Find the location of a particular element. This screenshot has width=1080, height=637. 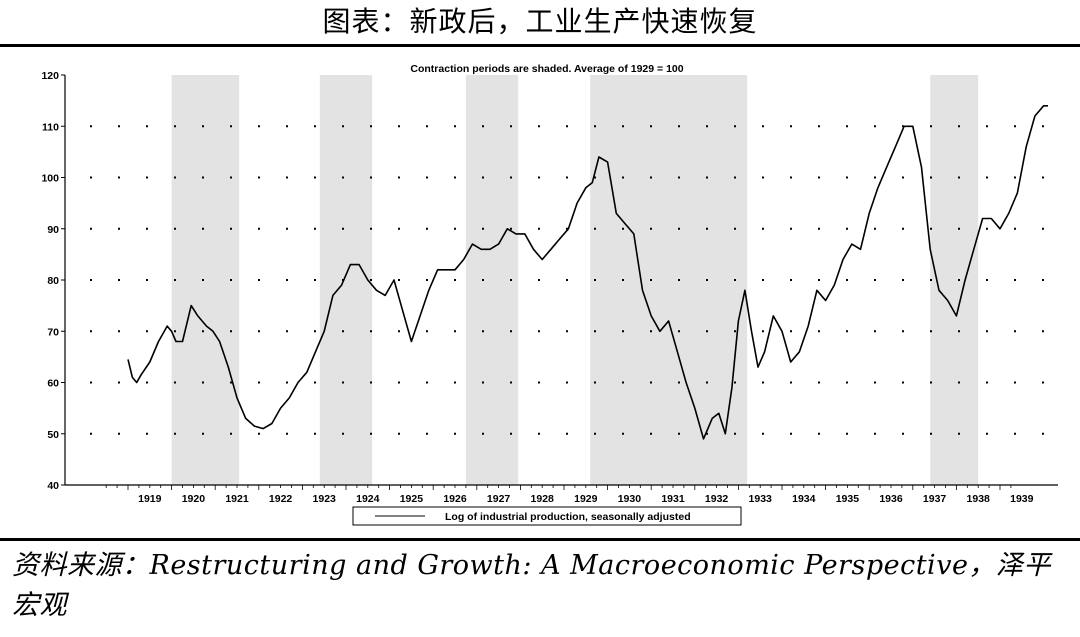

x-tick-label-1927: 1927 is located at coordinates (499, 499).